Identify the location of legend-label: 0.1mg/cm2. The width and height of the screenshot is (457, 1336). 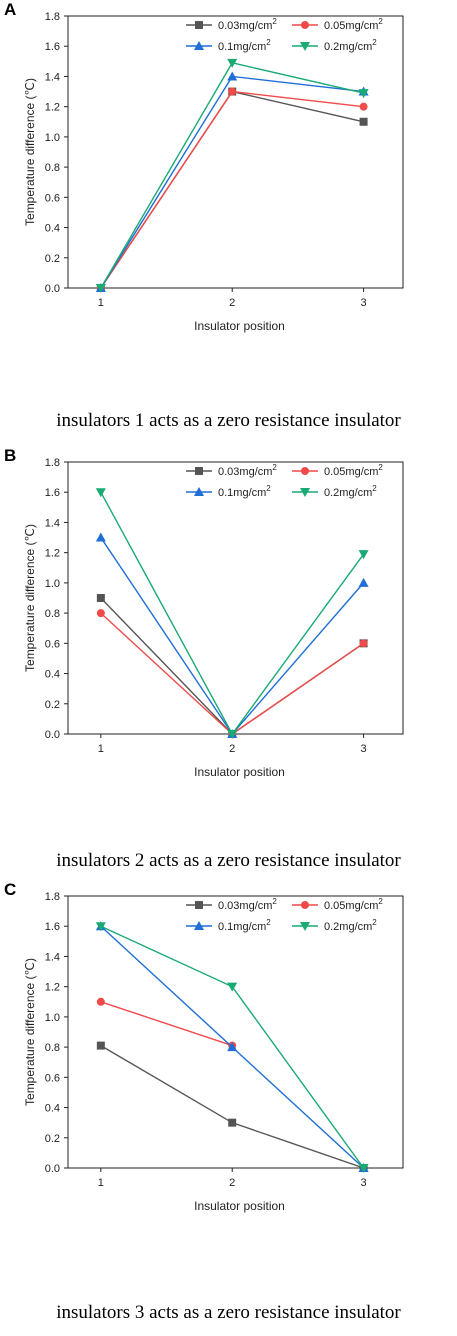
(244, 491).